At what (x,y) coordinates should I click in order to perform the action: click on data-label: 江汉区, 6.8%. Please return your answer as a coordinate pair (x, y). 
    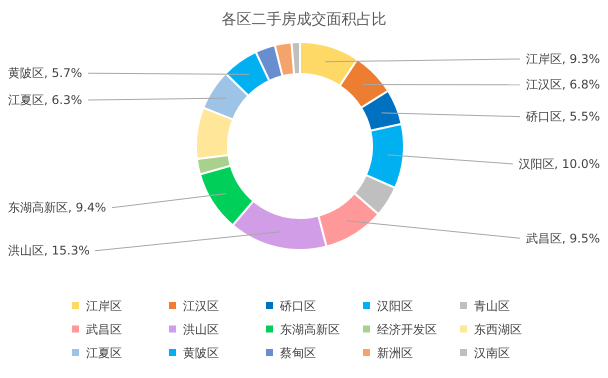
    Looking at the image, I should click on (563, 85).